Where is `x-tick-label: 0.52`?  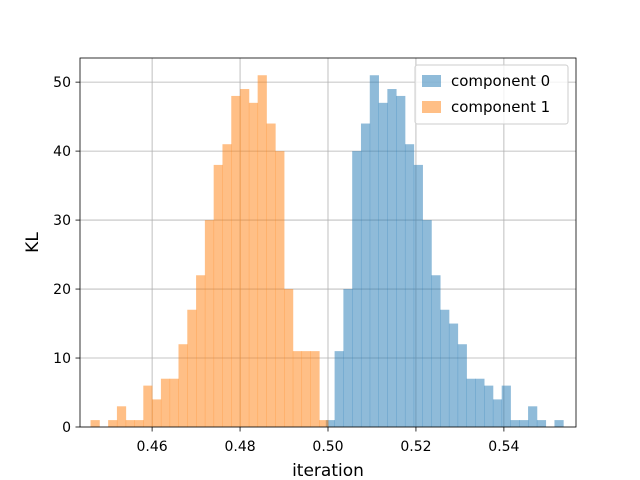 x-tick-label: 0.52 is located at coordinates (415, 447).